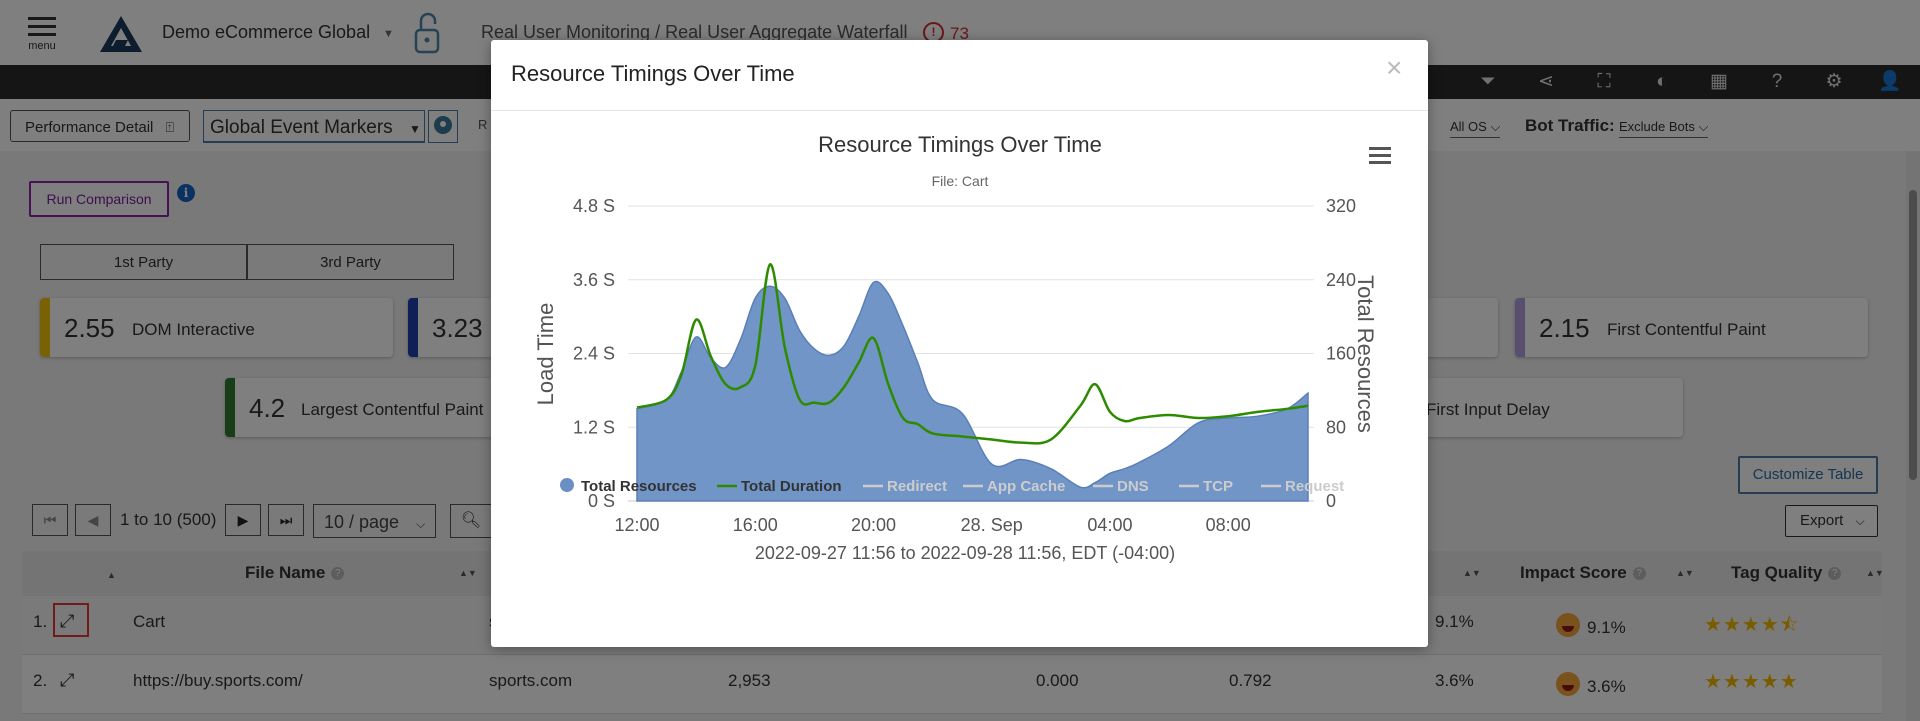 The width and height of the screenshot is (1920, 721). I want to click on legend-label: Total Resources, so click(639, 486).